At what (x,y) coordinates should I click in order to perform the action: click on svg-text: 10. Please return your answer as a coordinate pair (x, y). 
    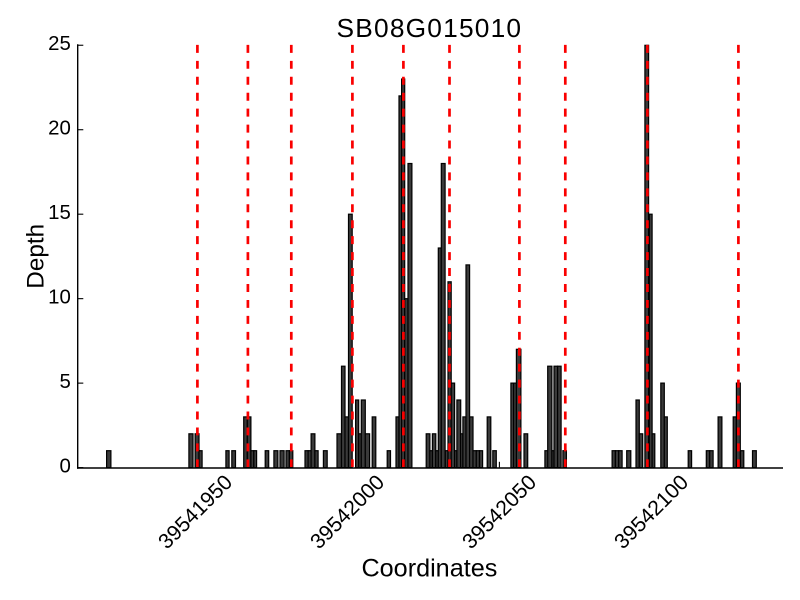
    Looking at the image, I should click on (59, 298).